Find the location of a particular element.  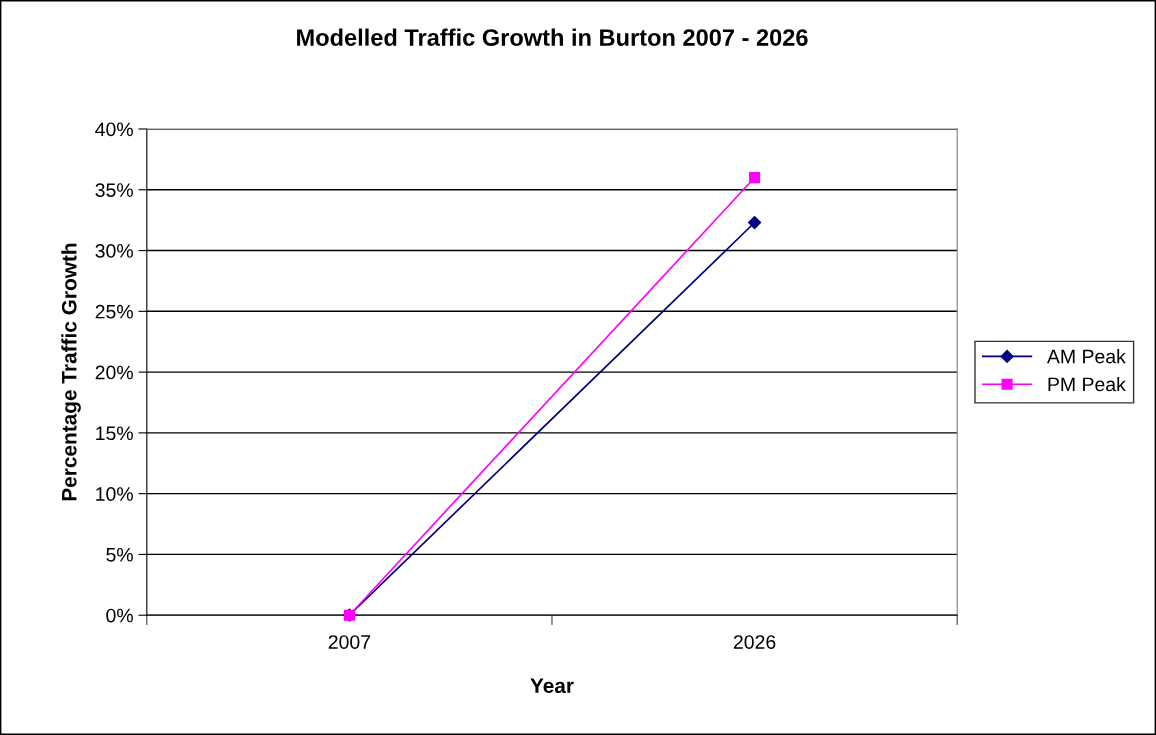

x-tick-label: 2007 is located at coordinates (349, 642).